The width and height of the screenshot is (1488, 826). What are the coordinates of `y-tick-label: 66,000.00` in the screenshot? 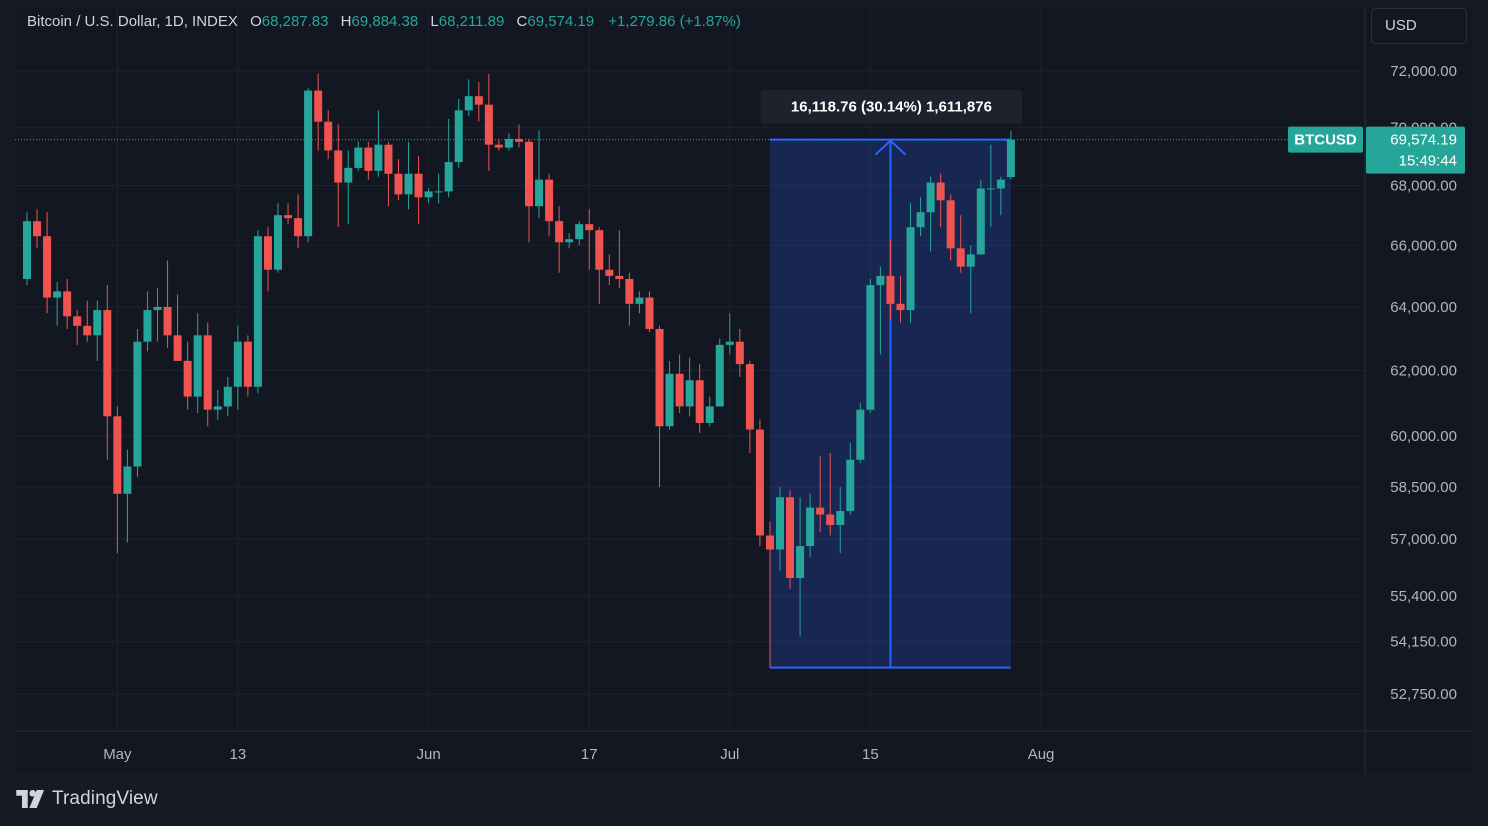 It's located at (1423, 245).